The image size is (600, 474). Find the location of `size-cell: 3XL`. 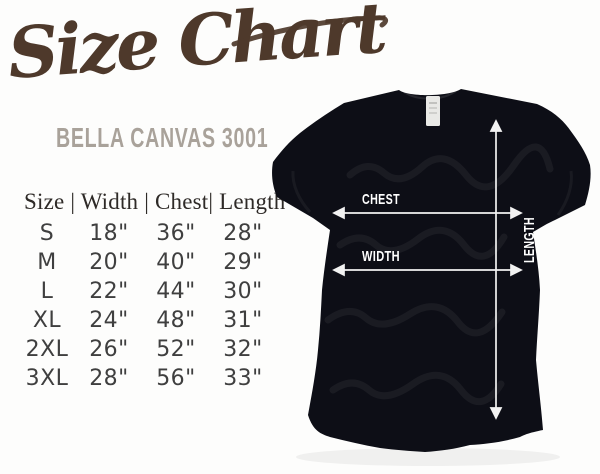

size-cell: 3XL is located at coordinates (47, 378).